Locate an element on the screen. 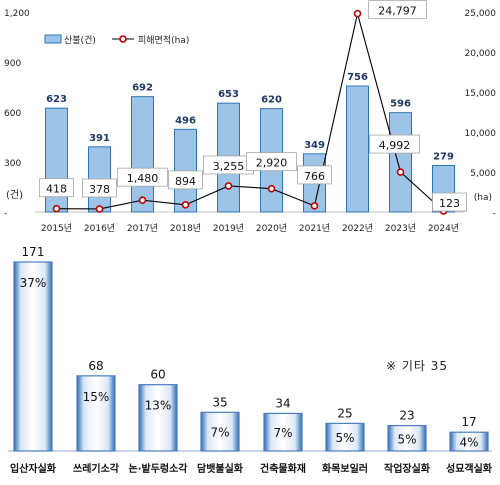 The height and width of the screenshot is (485, 500). x-category-label: 2019년 is located at coordinates (228, 228).